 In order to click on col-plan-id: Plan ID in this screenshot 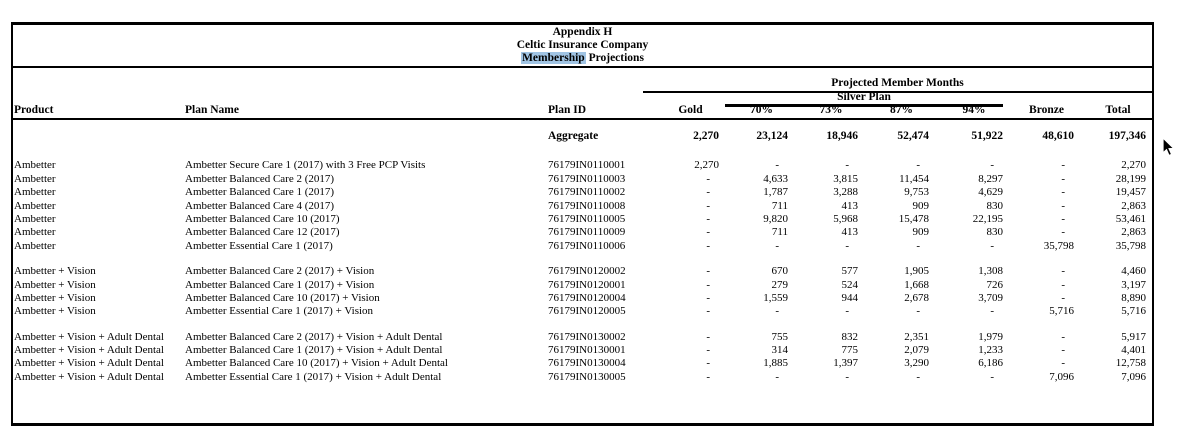, I will do `click(567, 110)`.